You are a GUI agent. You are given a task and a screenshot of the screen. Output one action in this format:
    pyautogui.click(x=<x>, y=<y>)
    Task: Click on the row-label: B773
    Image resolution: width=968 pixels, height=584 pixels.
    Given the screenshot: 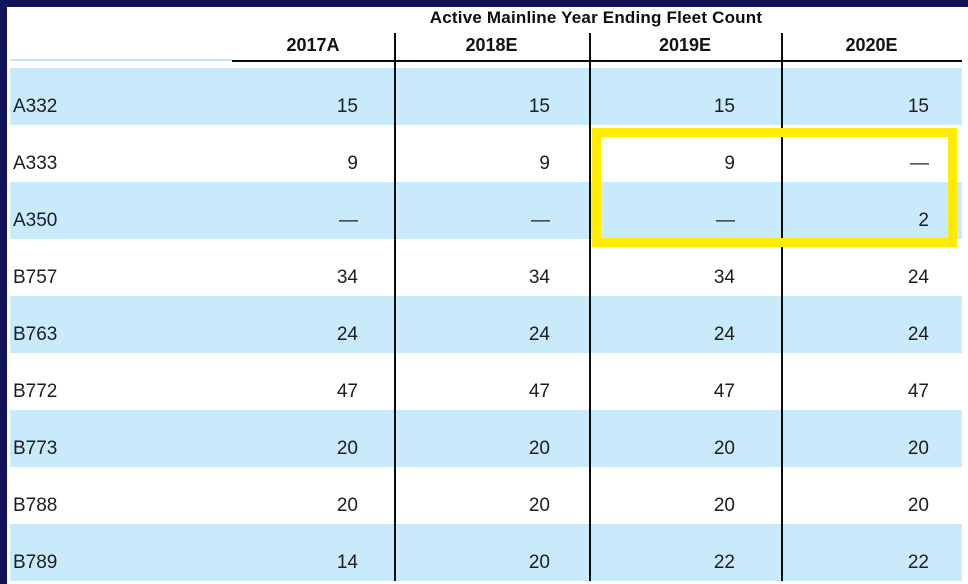 What is the action you would take?
    pyautogui.click(x=35, y=448)
    